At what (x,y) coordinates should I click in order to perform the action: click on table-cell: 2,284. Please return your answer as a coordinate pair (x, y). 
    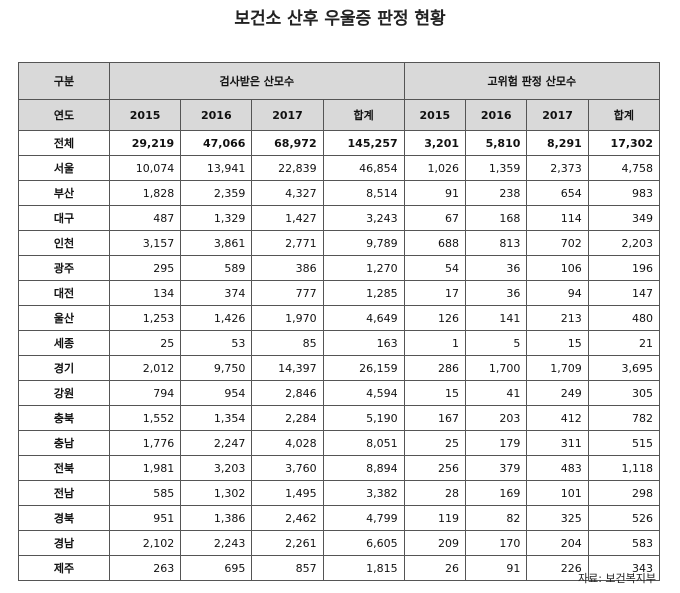
    Looking at the image, I should click on (287, 418).